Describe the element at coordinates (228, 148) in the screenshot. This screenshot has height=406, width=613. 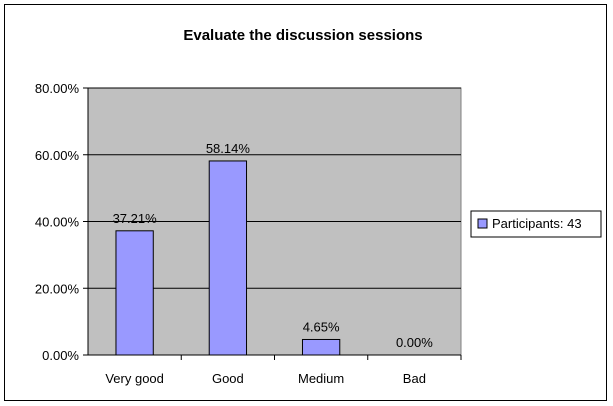
I see `bar-value-label: 58.14%` at that location.